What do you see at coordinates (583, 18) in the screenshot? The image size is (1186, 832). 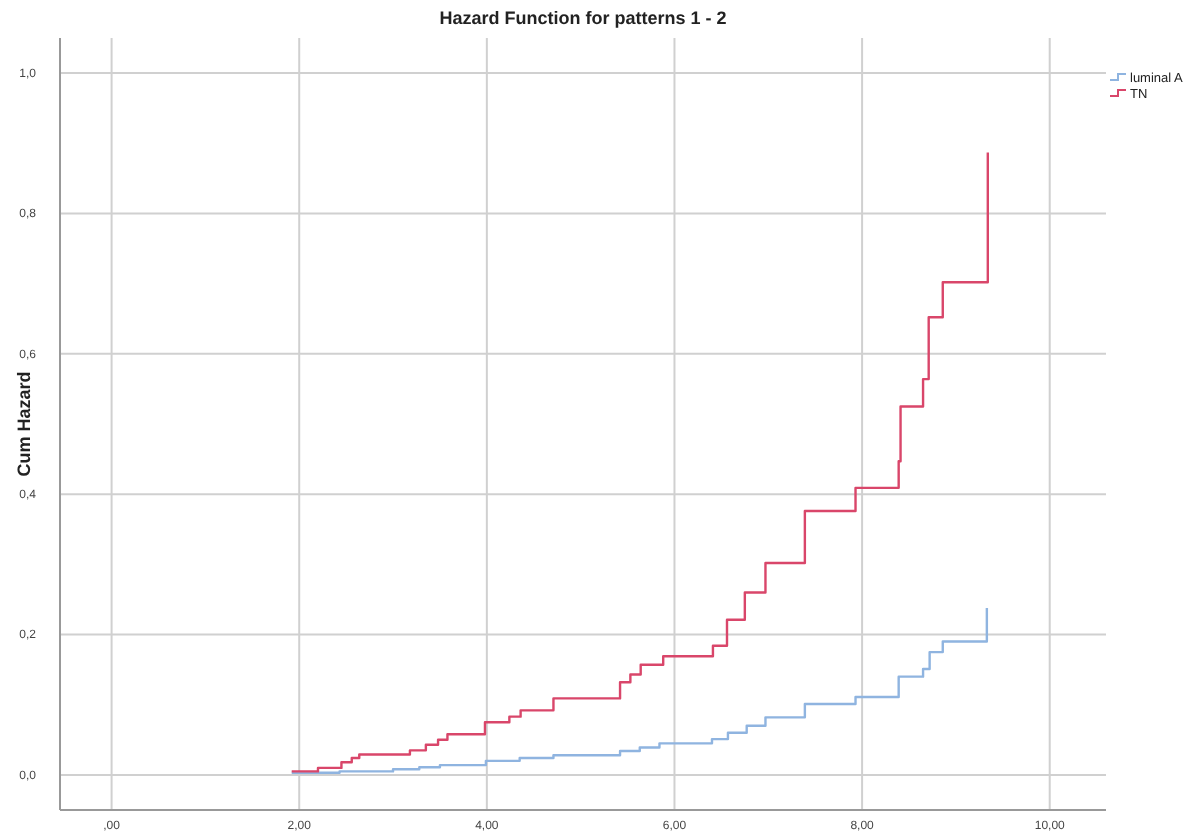 I see `chart-title: Hazard Function for patterns 1 - 2` at bounding box center [583, 18].